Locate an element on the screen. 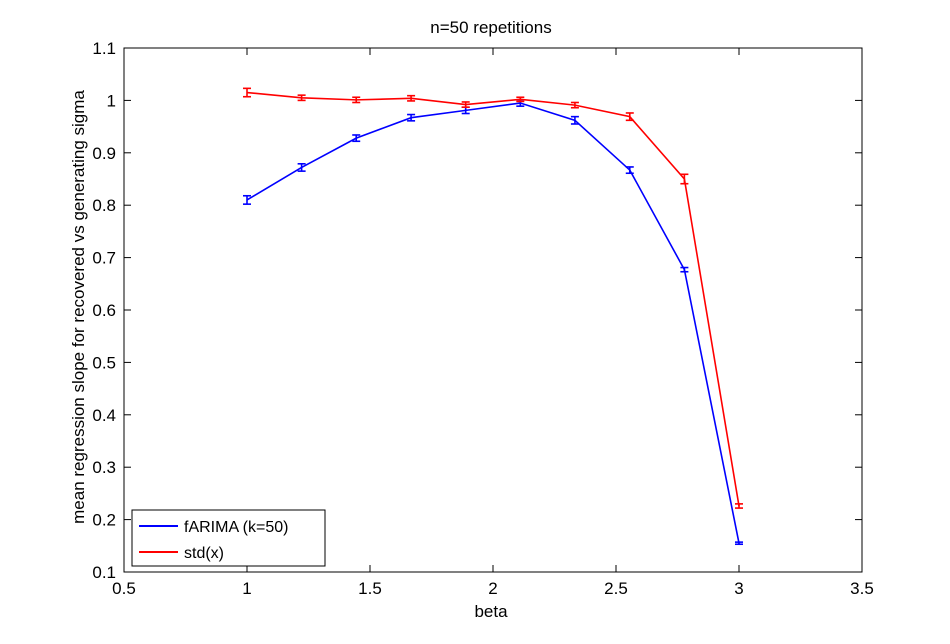 This screenshot has width=950, height=644. y-tick-label: 0.6 is located at coordinates (104, 310).